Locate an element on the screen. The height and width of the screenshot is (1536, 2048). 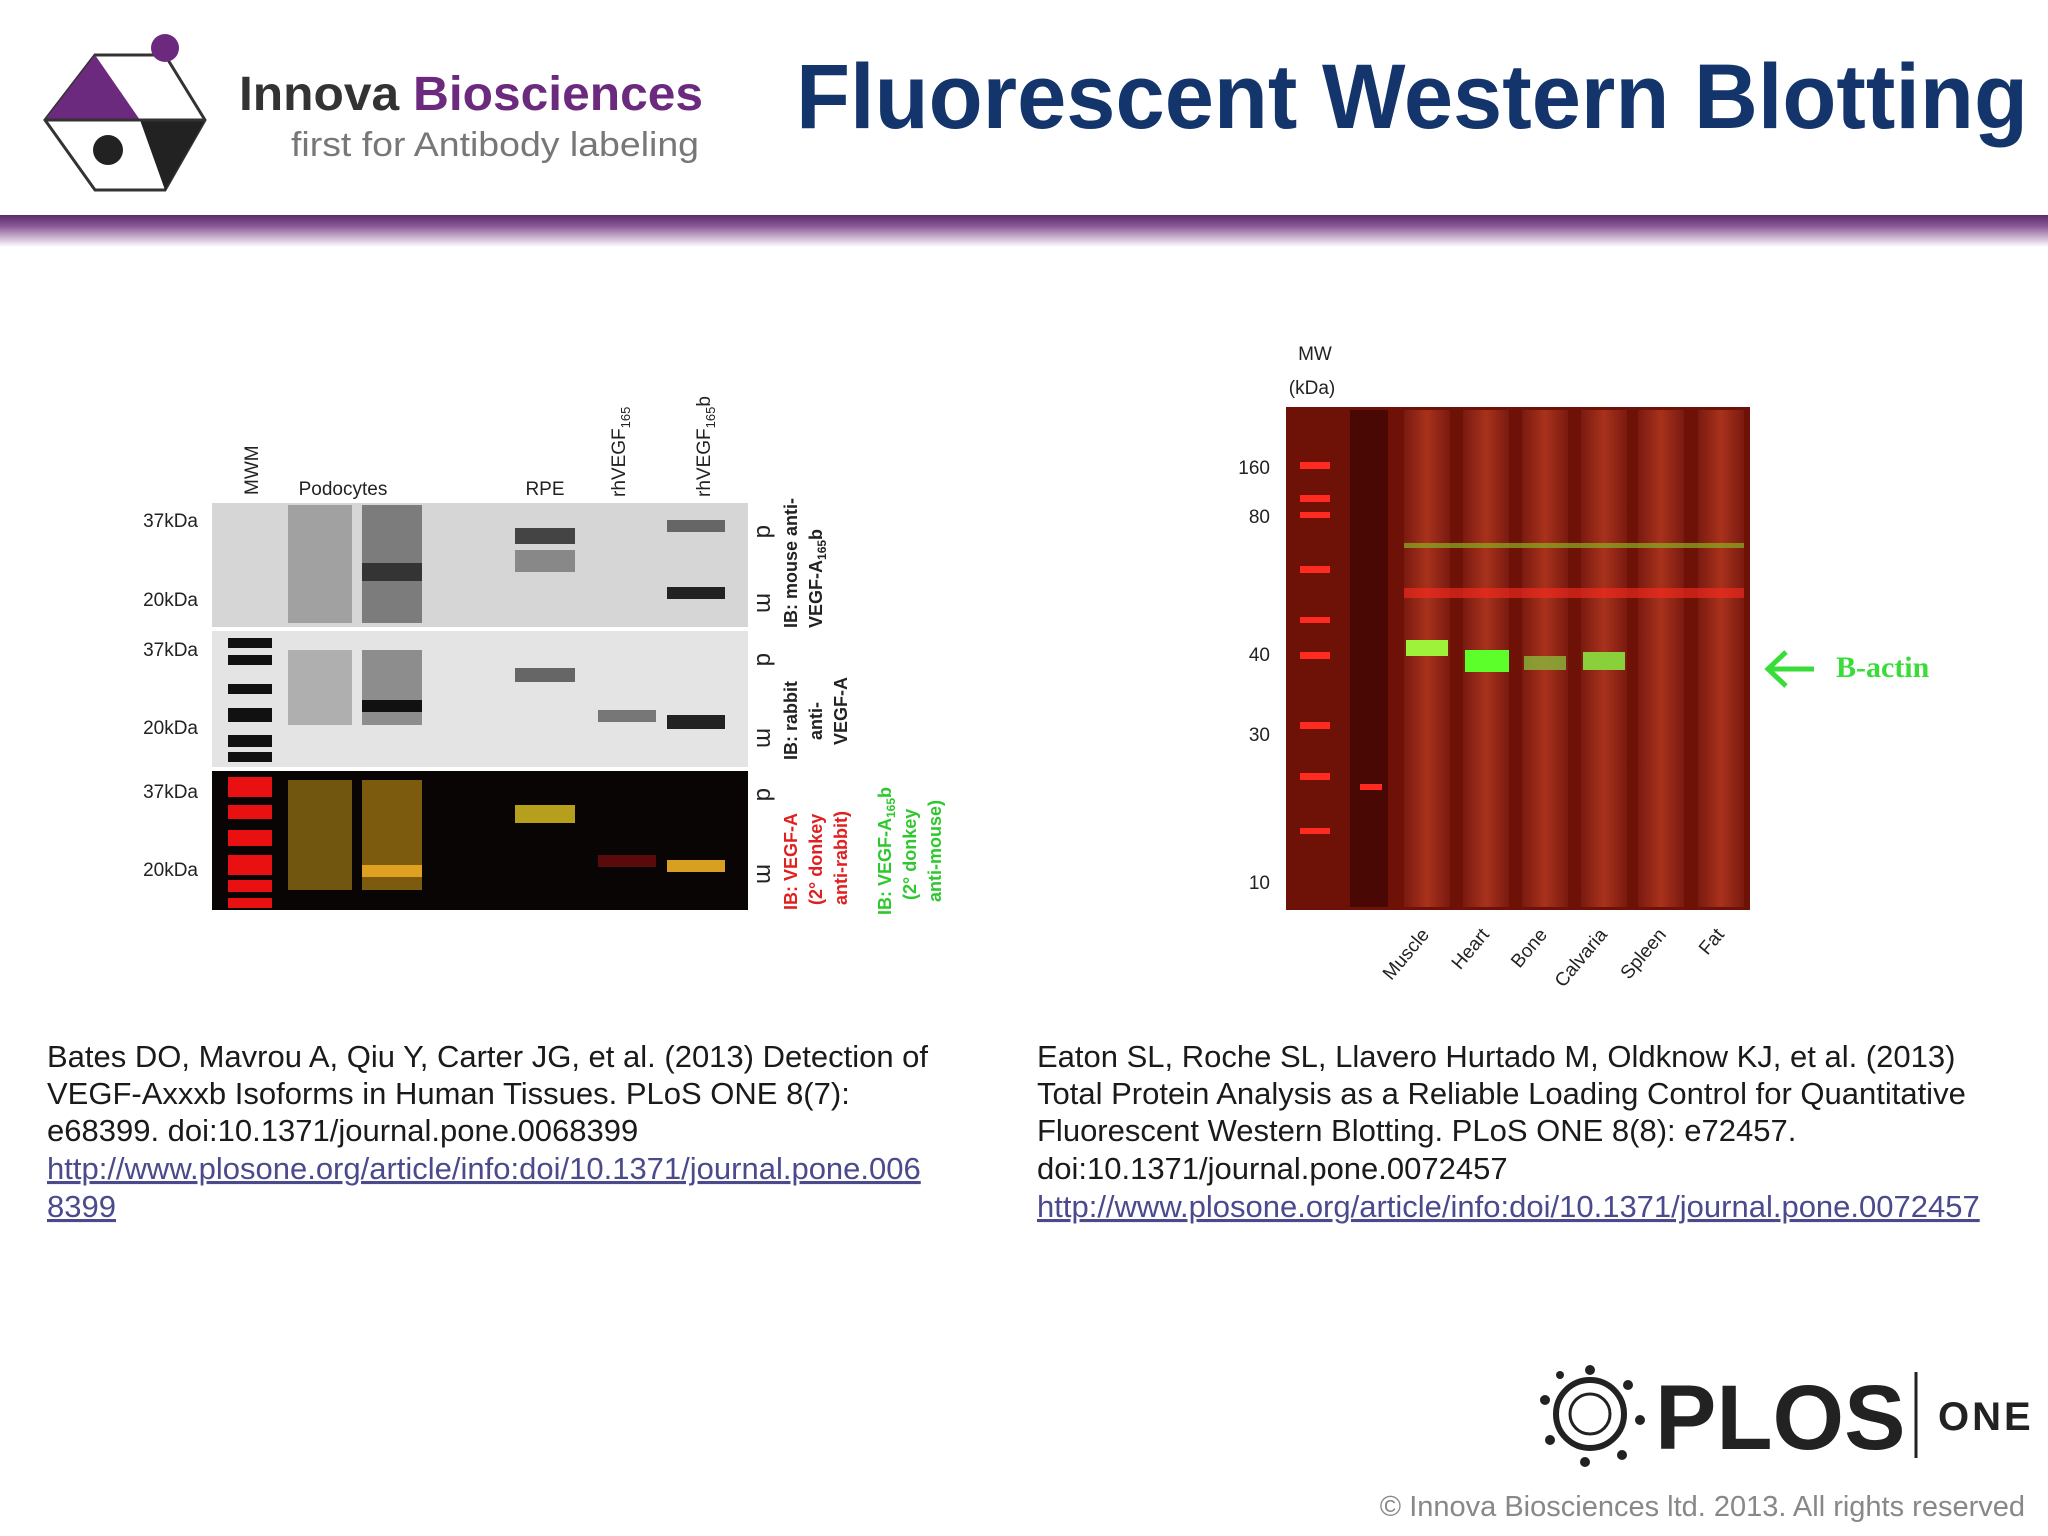
plos-text: PLOS is located at coordinates (1780, 1418).